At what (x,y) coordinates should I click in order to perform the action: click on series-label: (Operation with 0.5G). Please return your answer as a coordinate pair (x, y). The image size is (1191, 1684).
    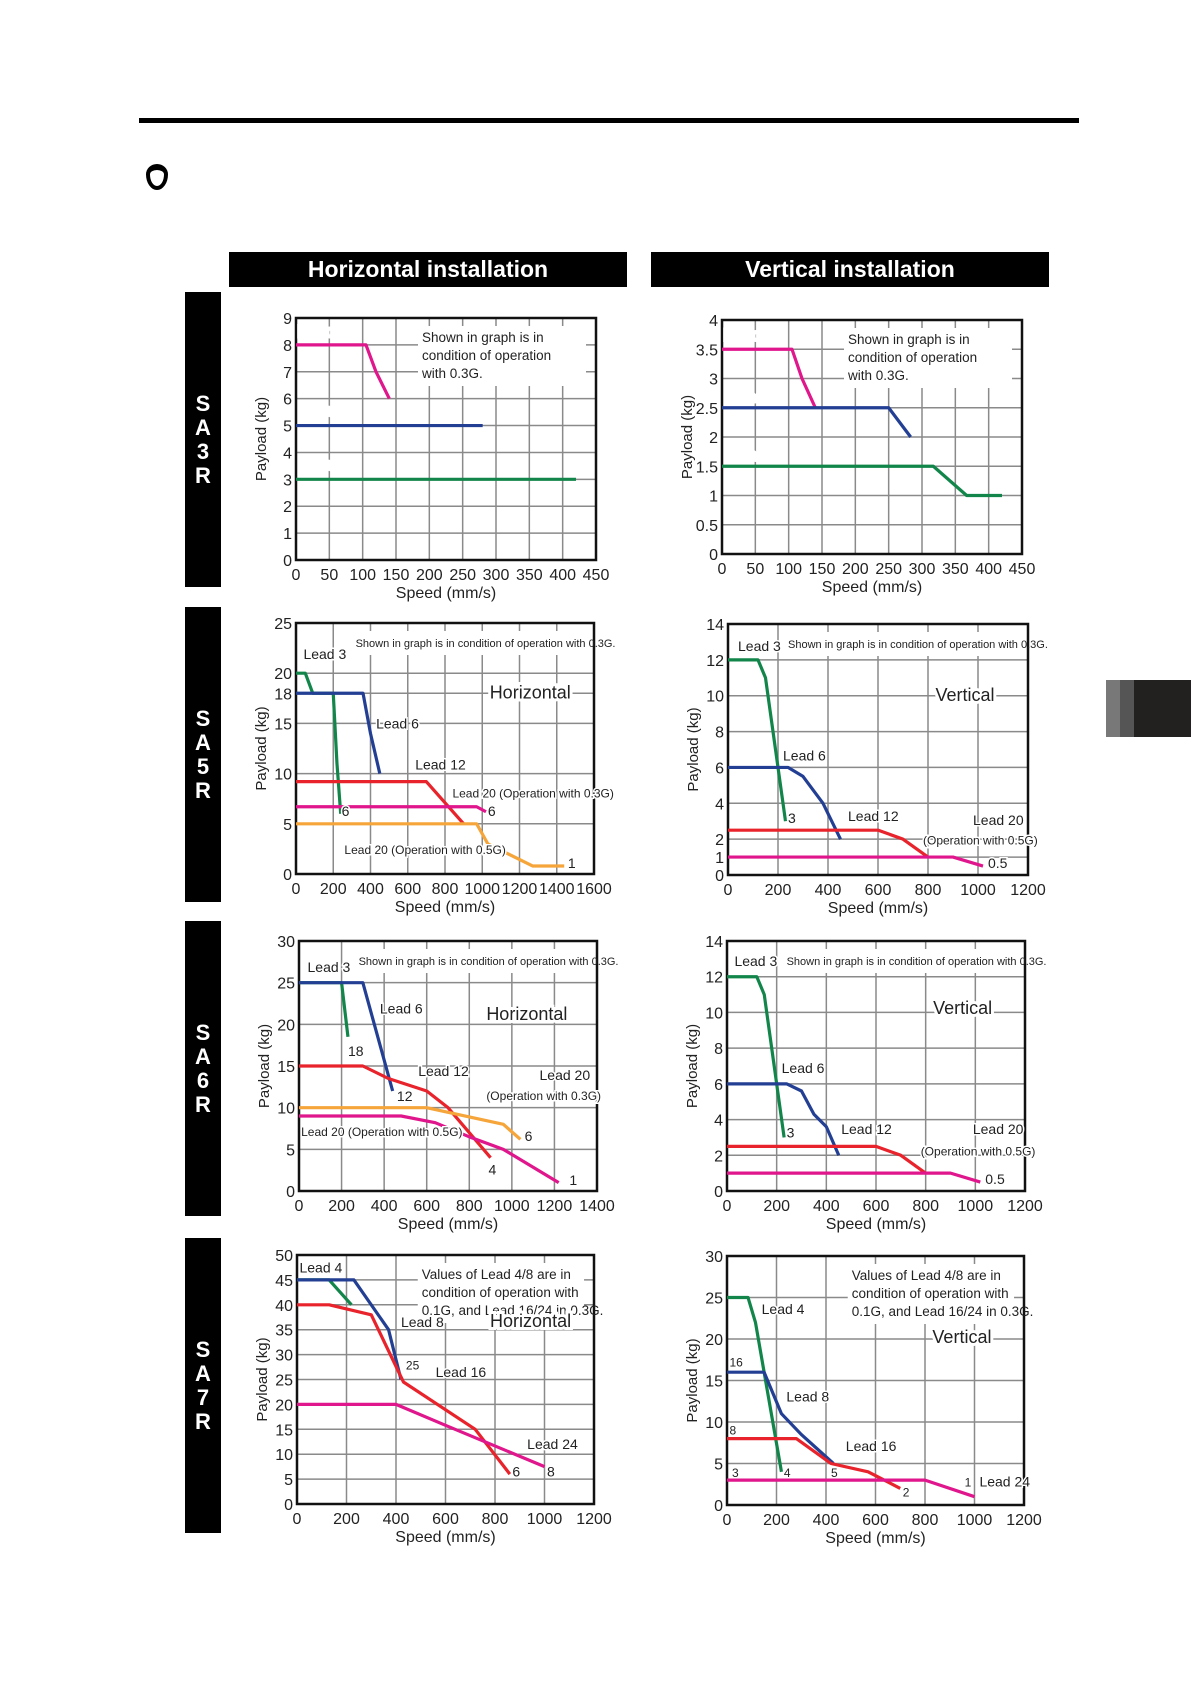
    Looking at the image, I should click on (980, 841).